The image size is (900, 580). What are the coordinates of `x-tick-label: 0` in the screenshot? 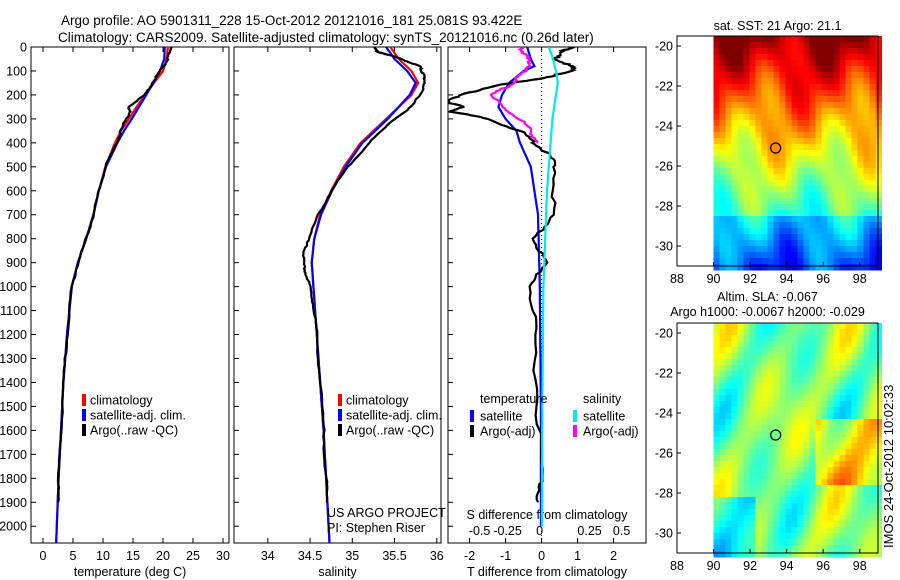 It's located at (43, 556).